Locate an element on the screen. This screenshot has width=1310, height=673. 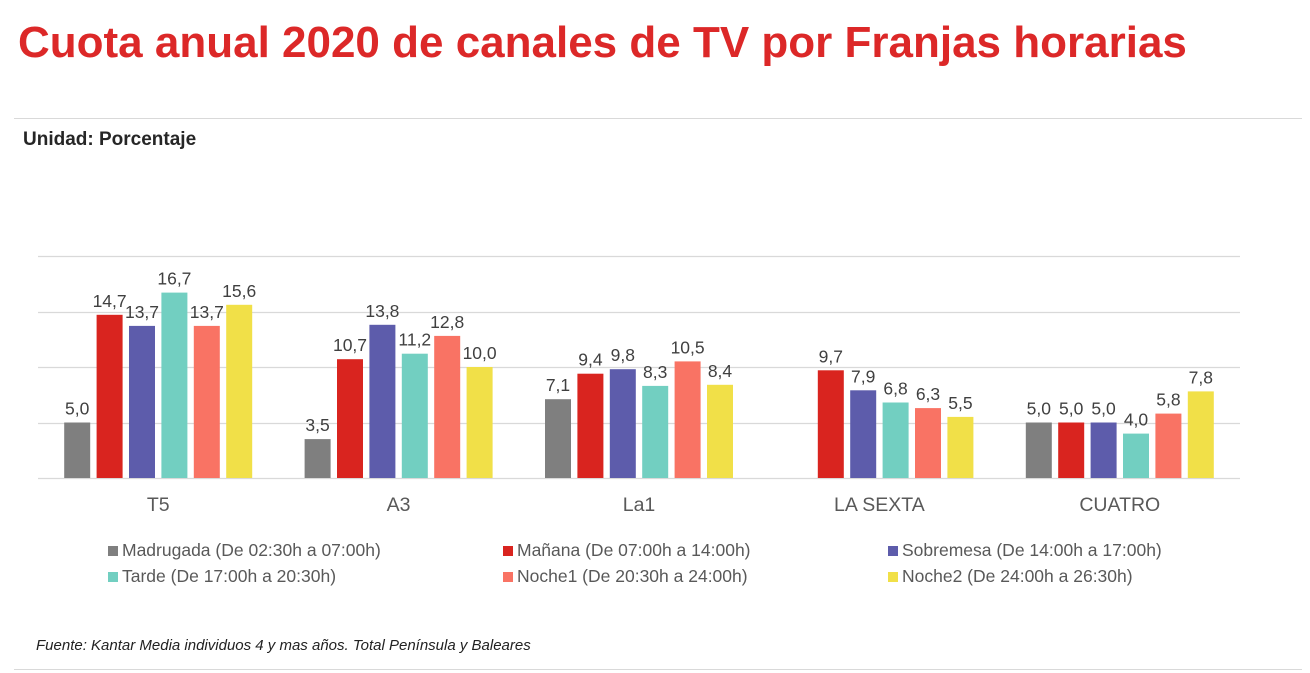
legend-label: Noche2 (De 24:00h a 26:30h) is located at coordinates (1017, 576).